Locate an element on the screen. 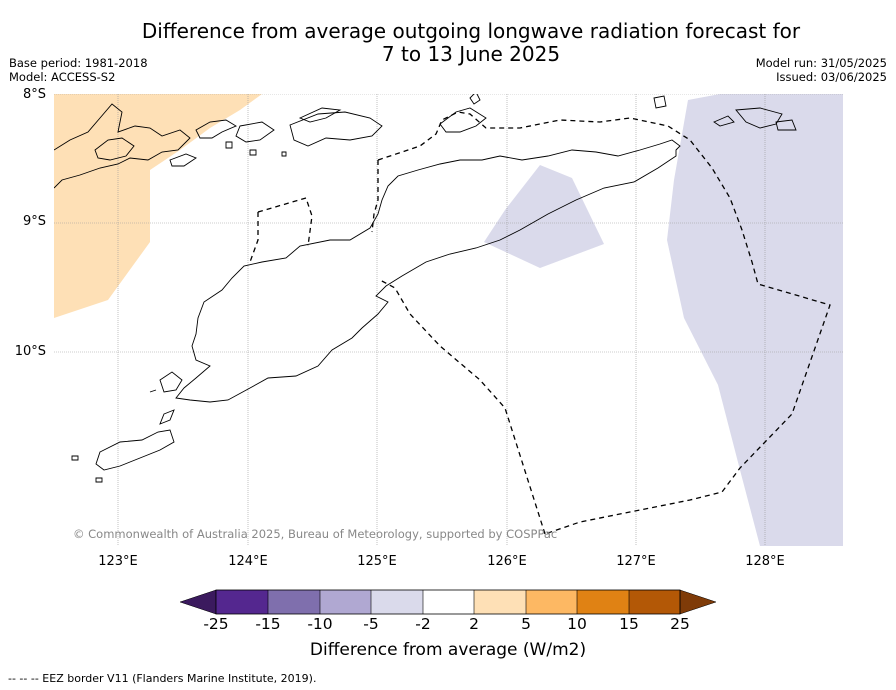 This screenshot has height=690, width=896. colorbar-tick: -10 is located at coordinates (320, 624).